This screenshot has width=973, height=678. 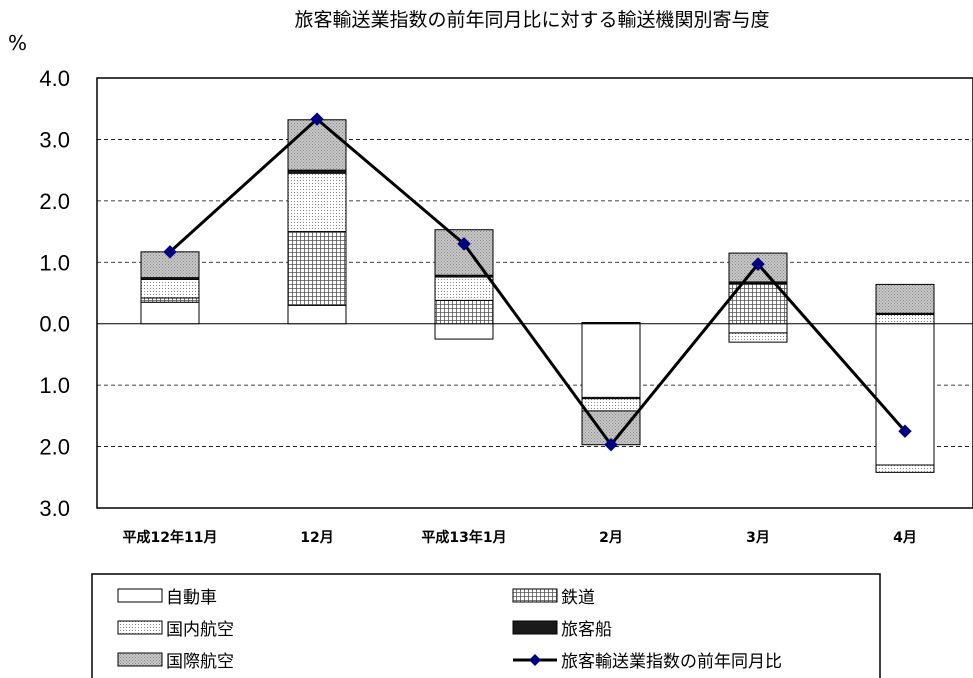 I want to click on x-tick-label: 平成13年1月, so click(x=463, y=537).